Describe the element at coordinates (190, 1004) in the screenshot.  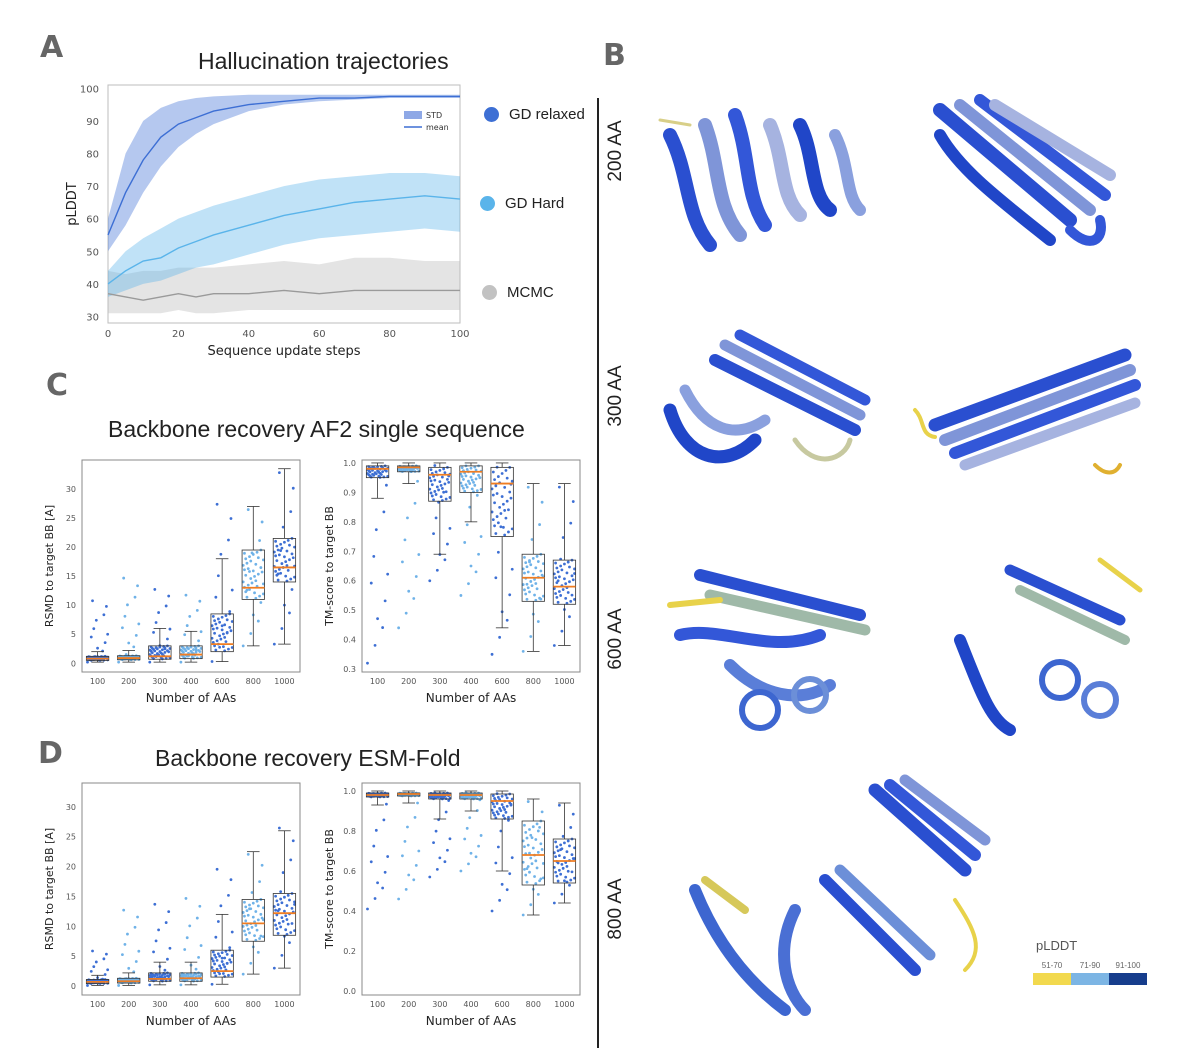
I see `x-tick-label: 400` at that location.